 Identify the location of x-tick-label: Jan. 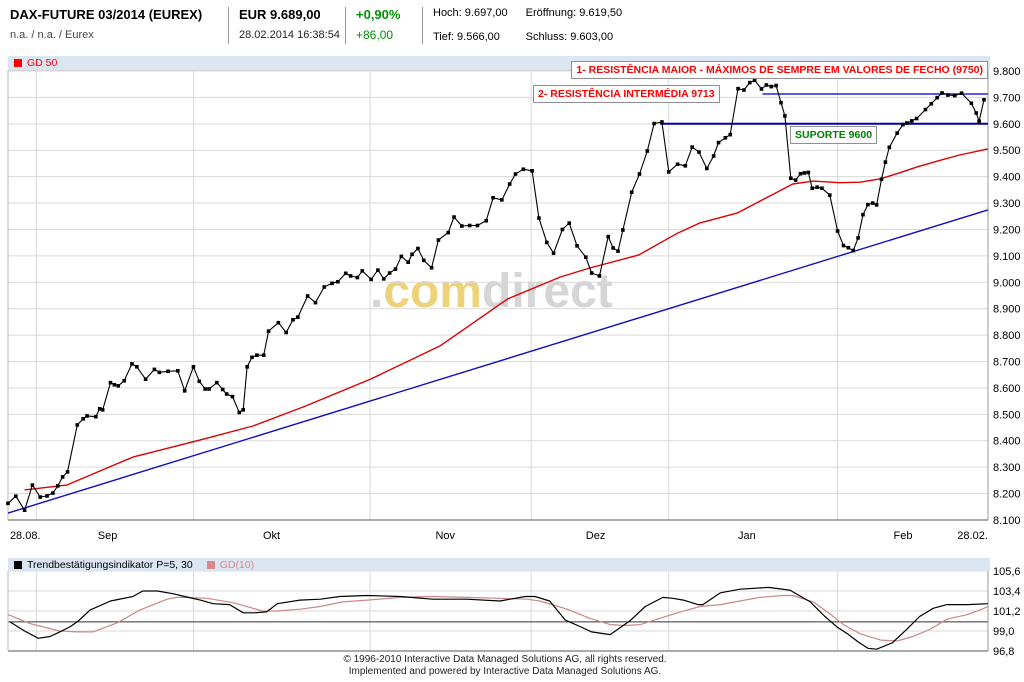
(747, 536).